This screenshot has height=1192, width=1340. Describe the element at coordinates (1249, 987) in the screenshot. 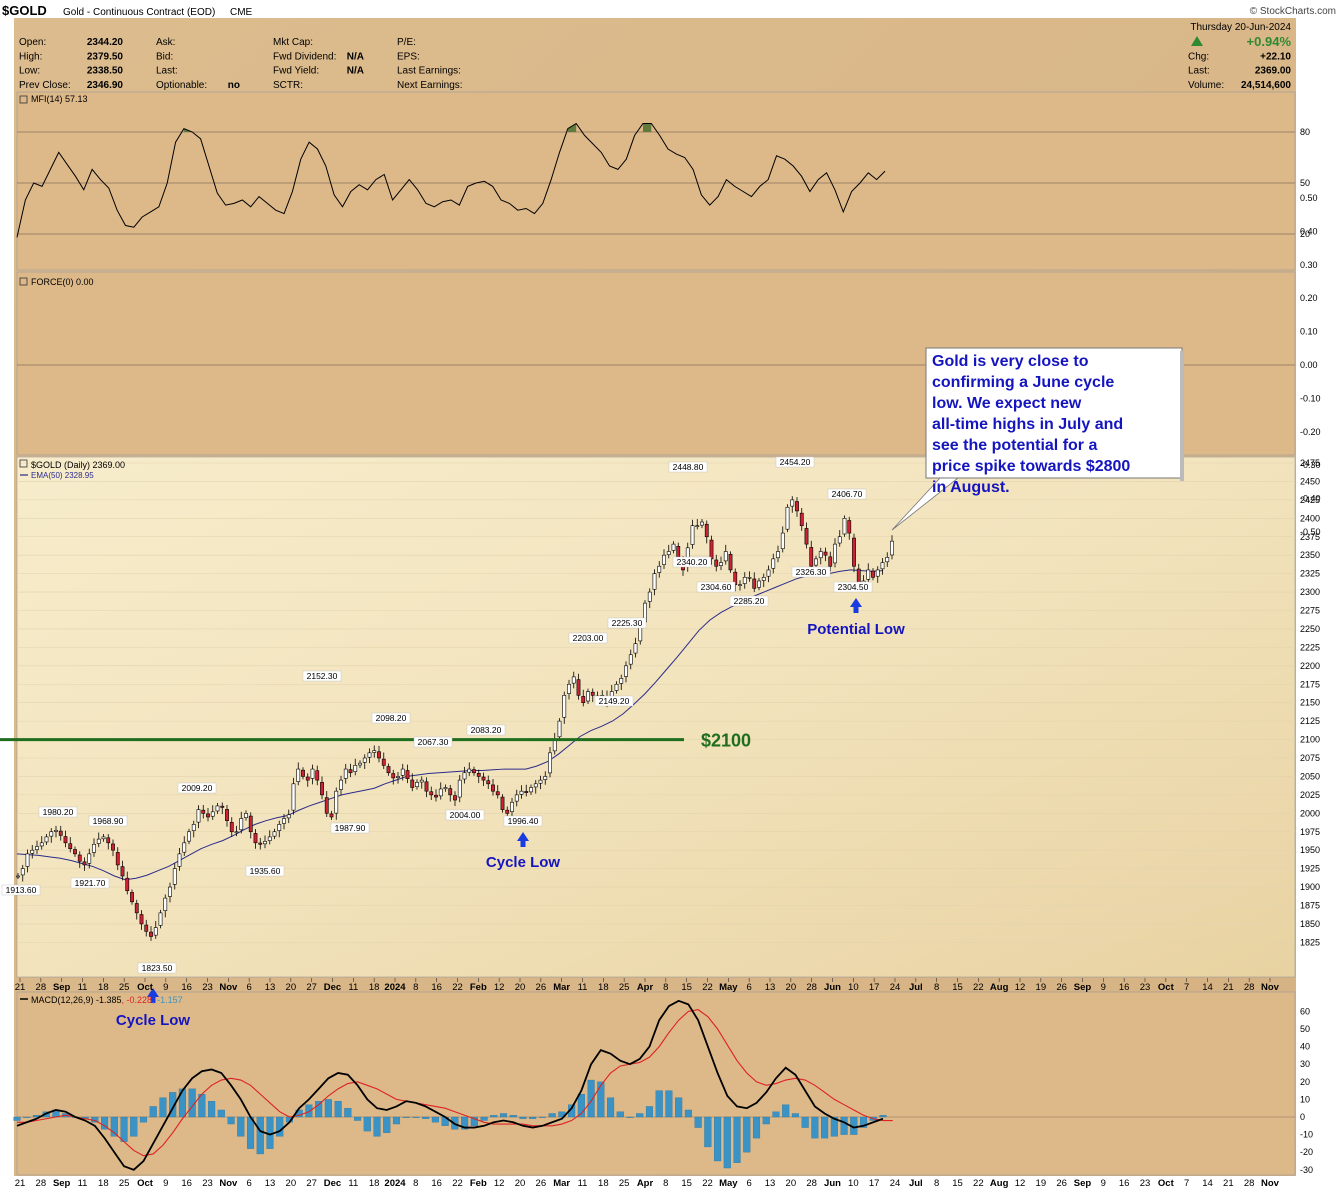

I see `x-tick-label-upper: 28` at that location.